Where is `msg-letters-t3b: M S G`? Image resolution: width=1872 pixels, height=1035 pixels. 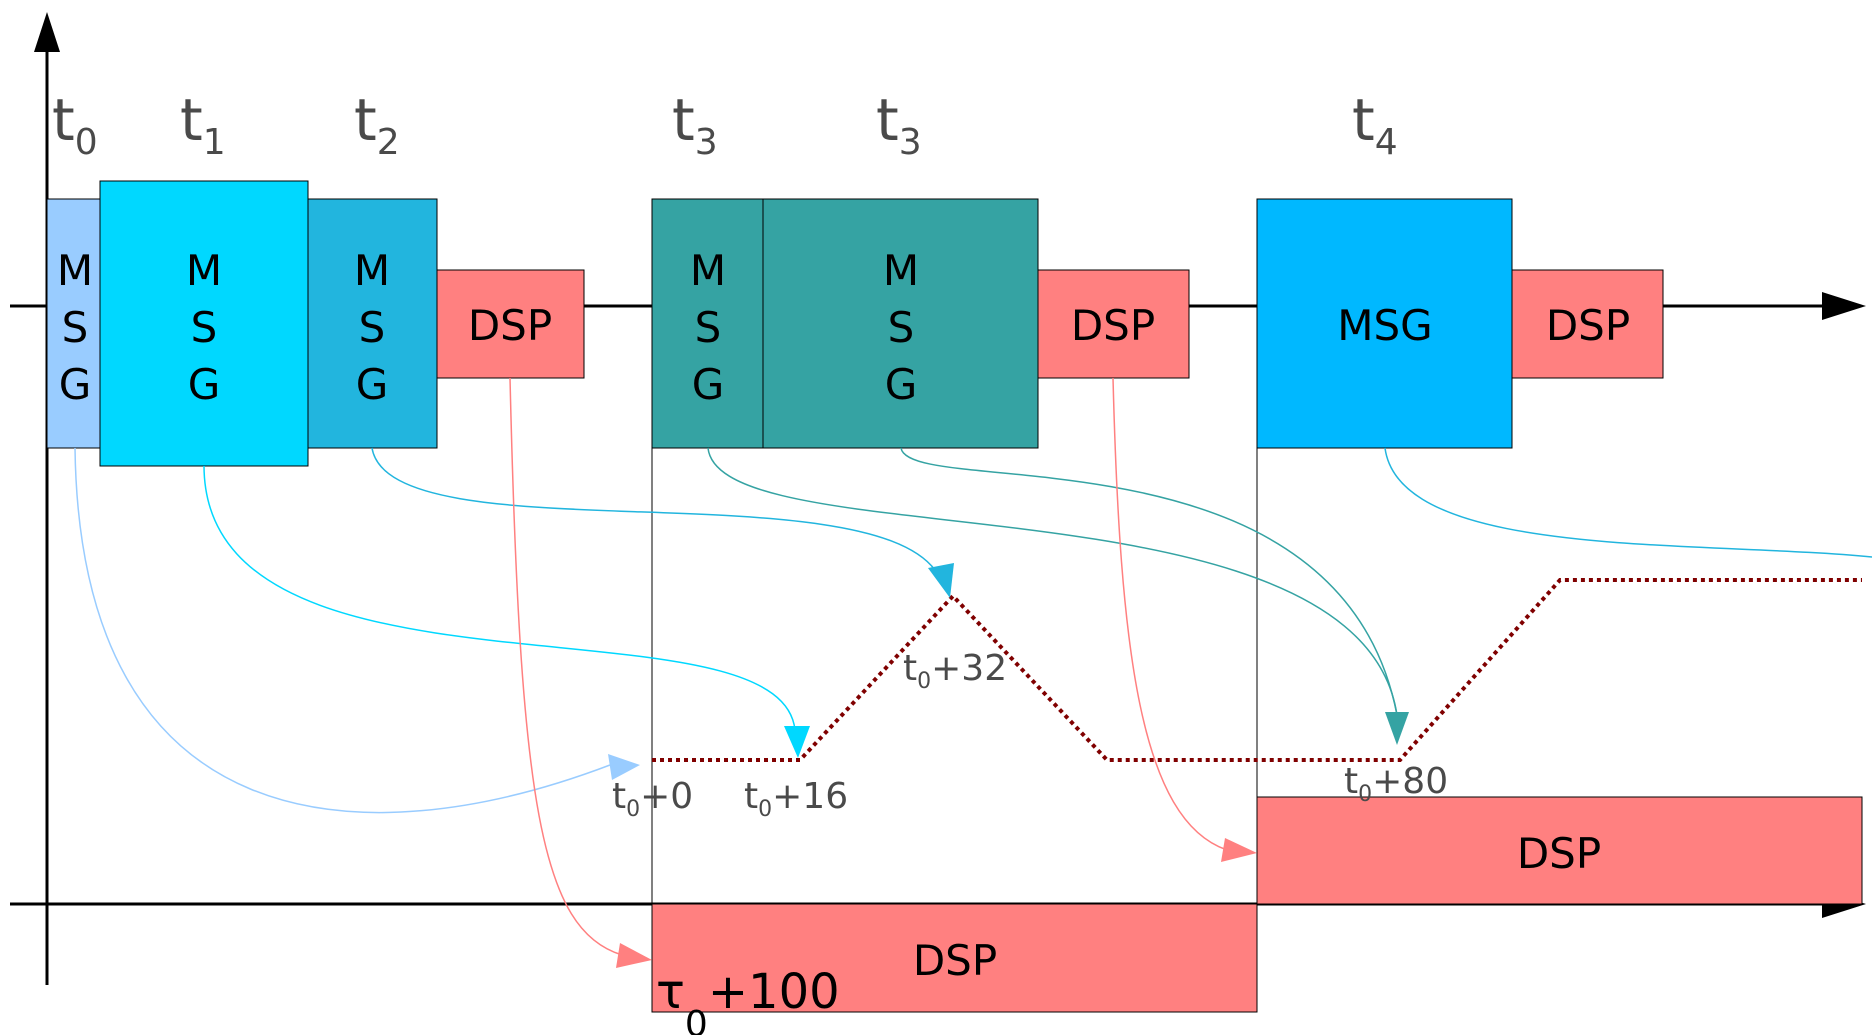
msg-letters-t3b: M S G is located at coordinates (901, 327).